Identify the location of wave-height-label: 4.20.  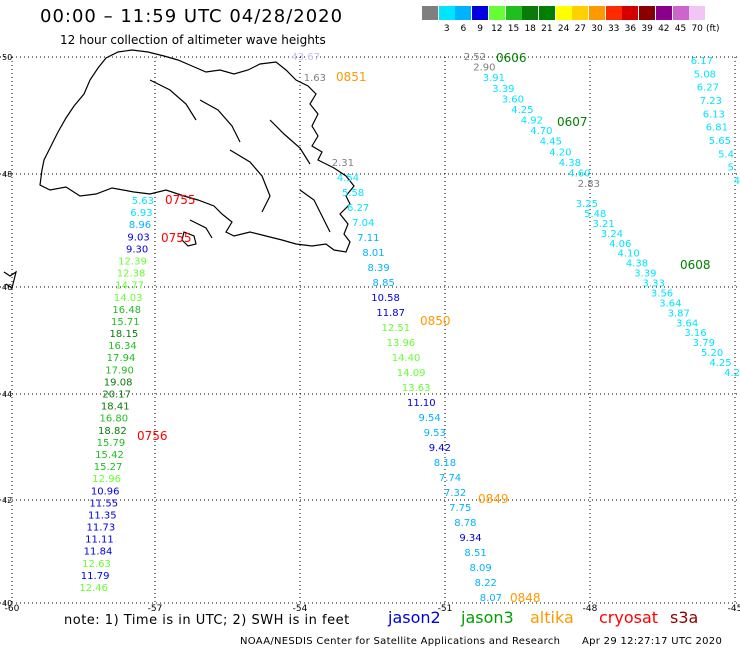
(560, 152).